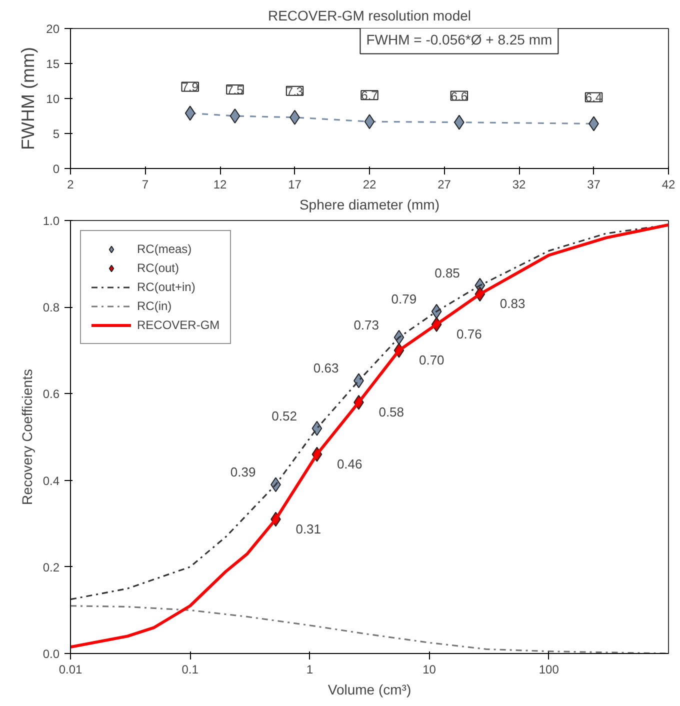 The image size is (680, 706). Describe the element at coordinates (53, 99) in the screenshot. I see `y-tick-label: 10` at that location.